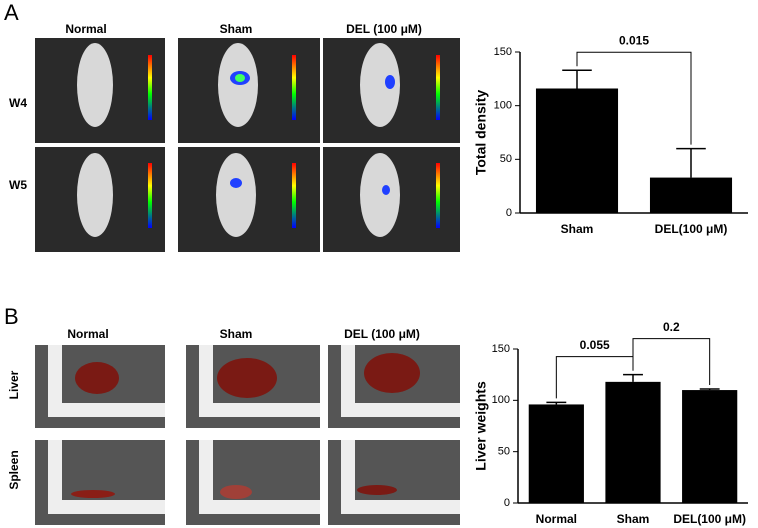 The image size is (758, 528). Describe the element at coordinates (671, 327) in the screenshot. I see `p-value: 0.2` at that location.